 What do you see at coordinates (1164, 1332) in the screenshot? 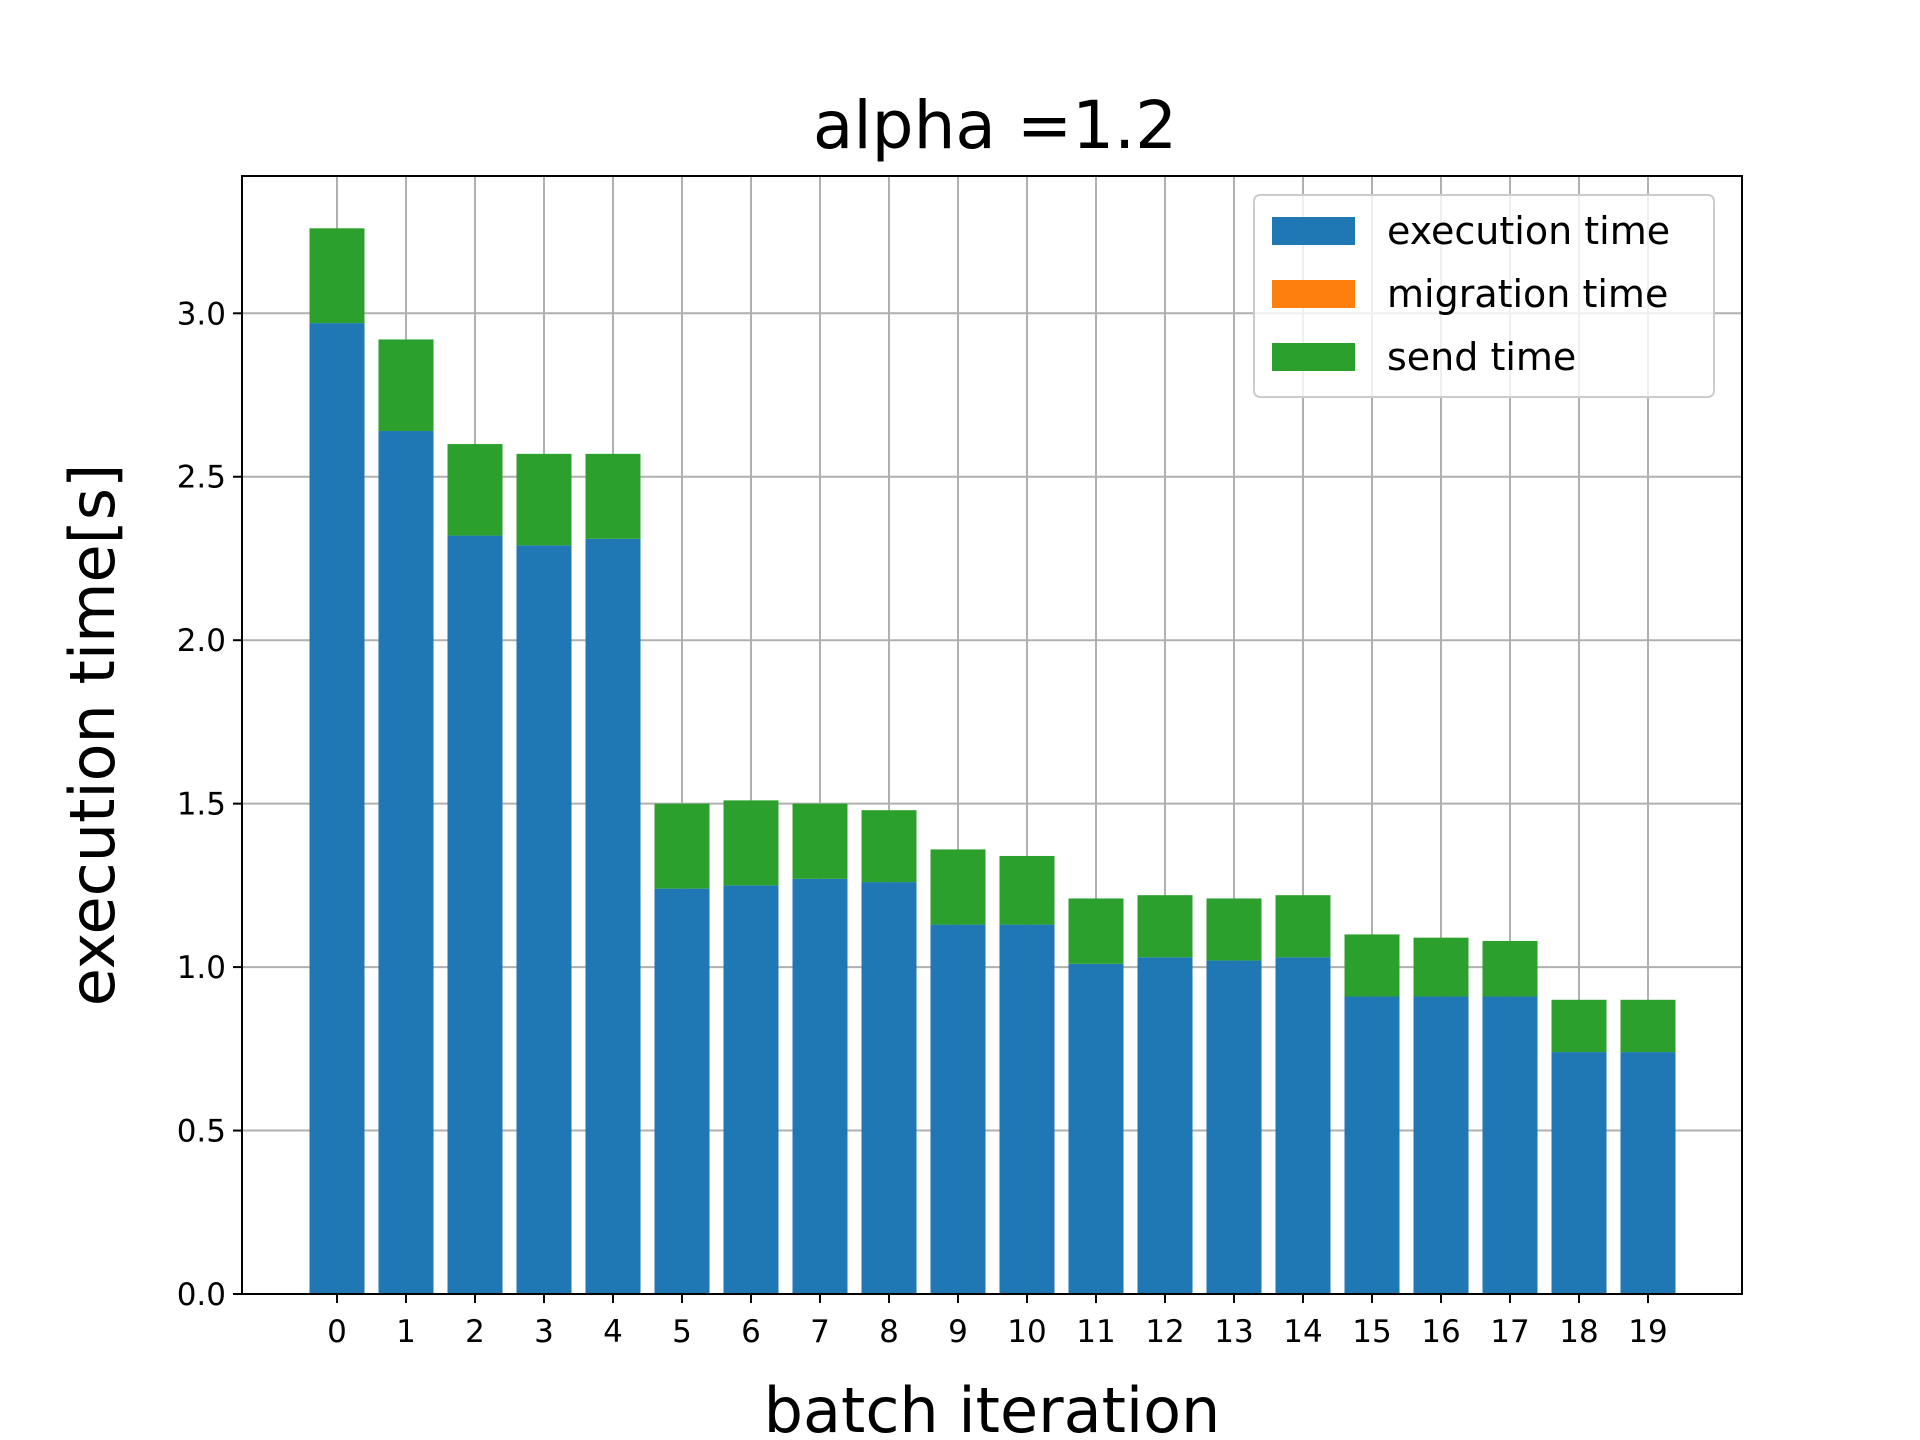
I see `x-tick-label: 12` at bounding box center [1164, 1332].